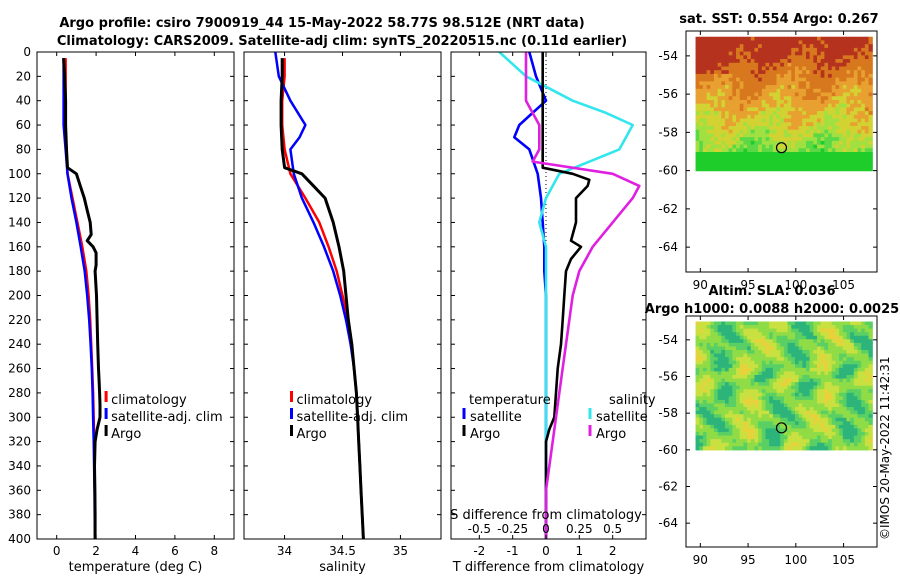 The image size is (900, 580). I want to click on sst-lat-tick-label: -58, so click(668, 132).